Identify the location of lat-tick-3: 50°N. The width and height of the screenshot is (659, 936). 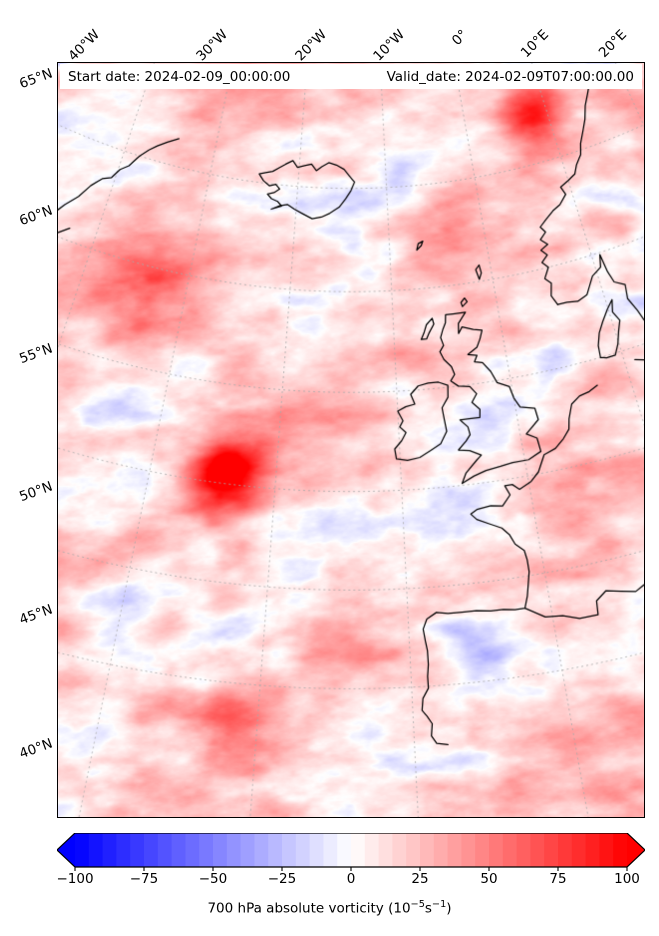
(36, 492).